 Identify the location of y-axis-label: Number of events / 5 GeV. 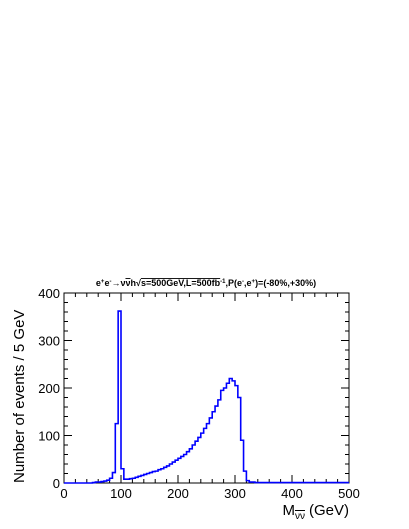
(19, 396).